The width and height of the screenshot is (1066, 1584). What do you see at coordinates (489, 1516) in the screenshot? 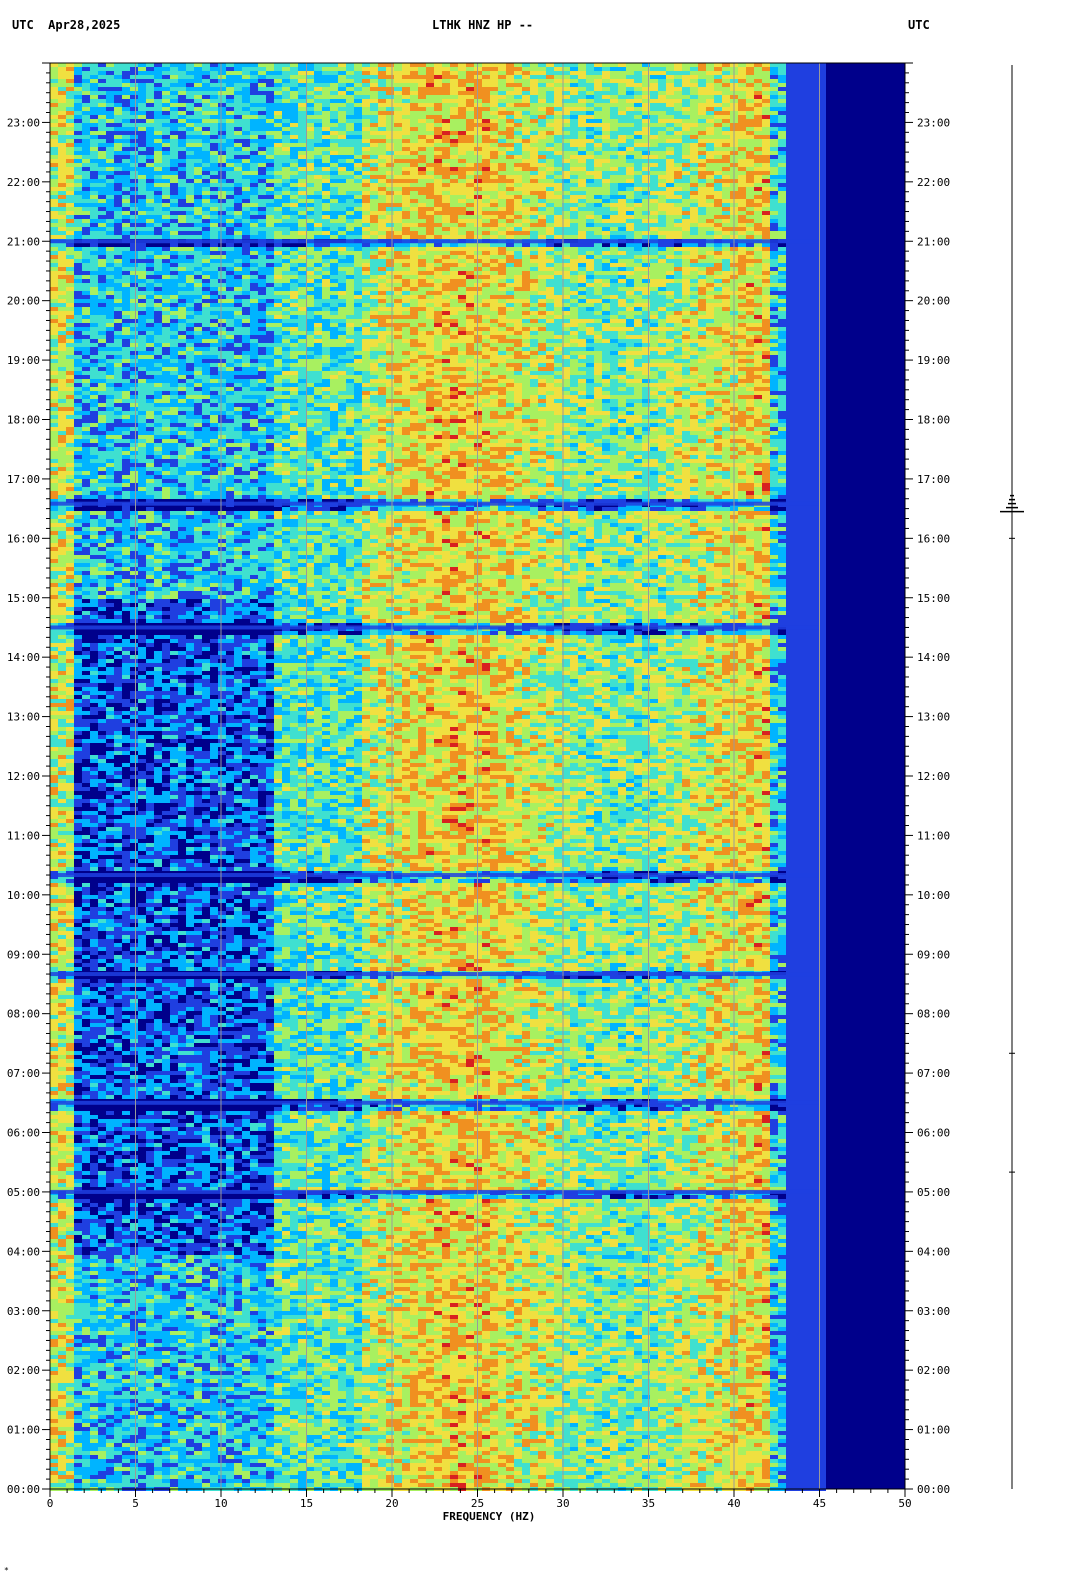
I see `x-axis-label: FREQUENCY (HZ)` at bounding box center [489, 1516].